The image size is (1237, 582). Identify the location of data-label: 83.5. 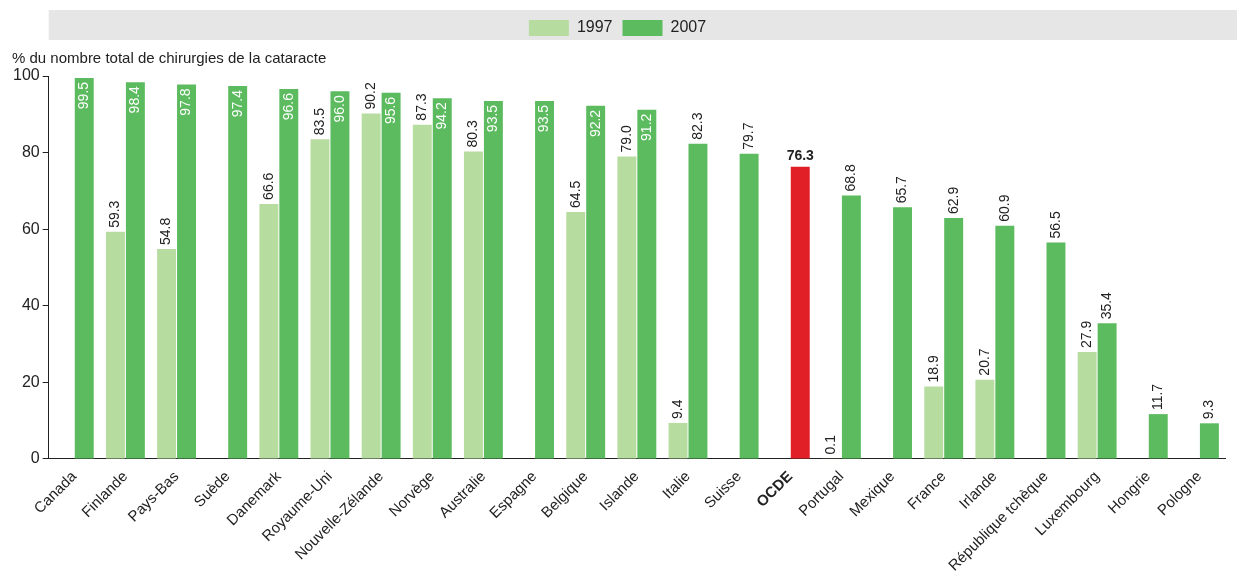
(318, 121).